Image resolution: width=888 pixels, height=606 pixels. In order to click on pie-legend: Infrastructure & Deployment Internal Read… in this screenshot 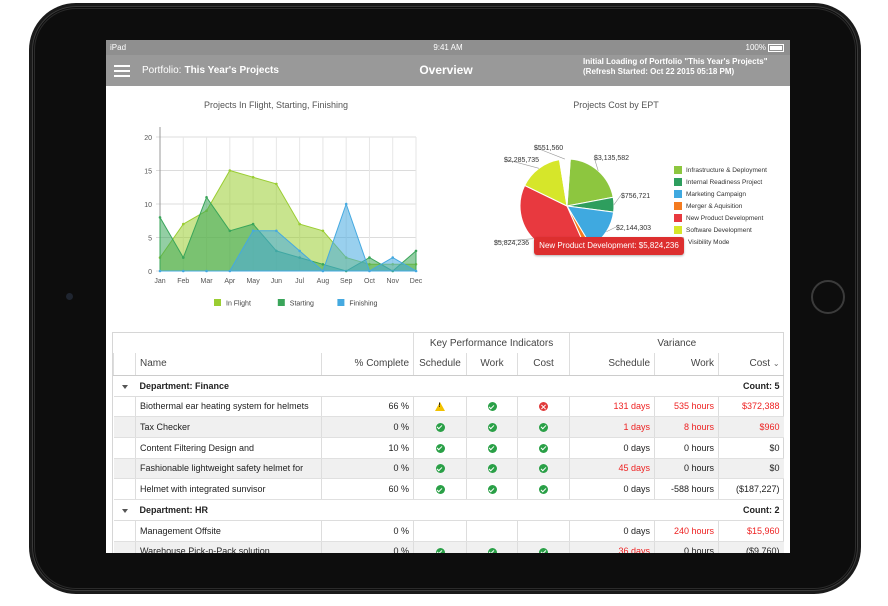, I will do `click(720, 206)`.